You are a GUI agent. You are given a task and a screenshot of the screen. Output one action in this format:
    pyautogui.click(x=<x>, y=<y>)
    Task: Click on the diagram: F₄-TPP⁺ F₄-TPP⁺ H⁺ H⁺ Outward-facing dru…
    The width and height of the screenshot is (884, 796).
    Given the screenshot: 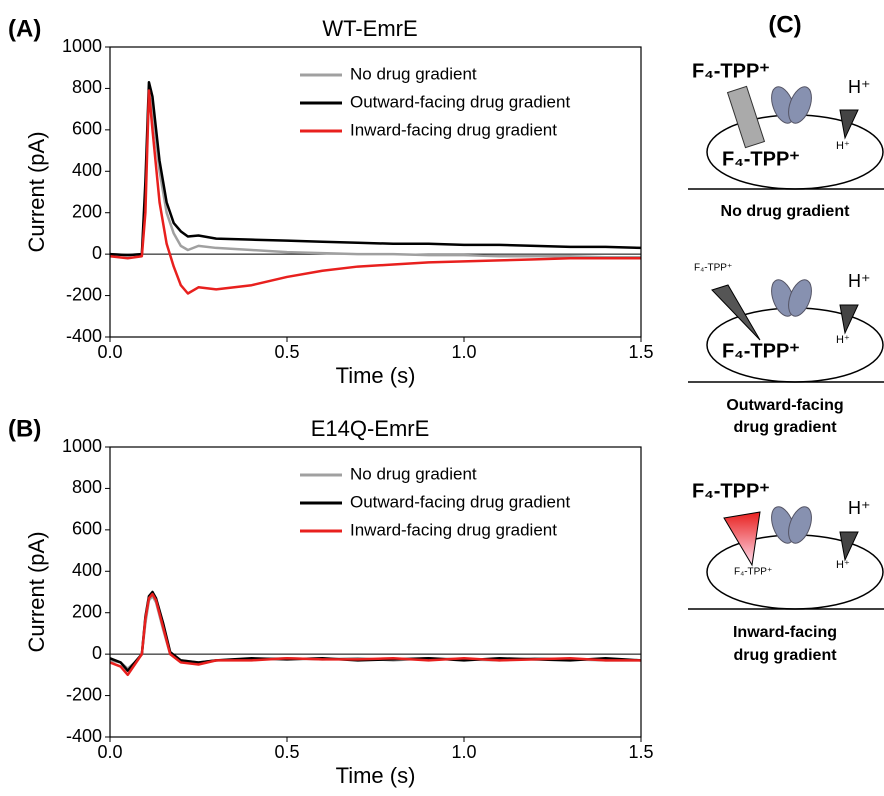 What is the action you would take?
    pyautogui.click(x=786, y=349)
    